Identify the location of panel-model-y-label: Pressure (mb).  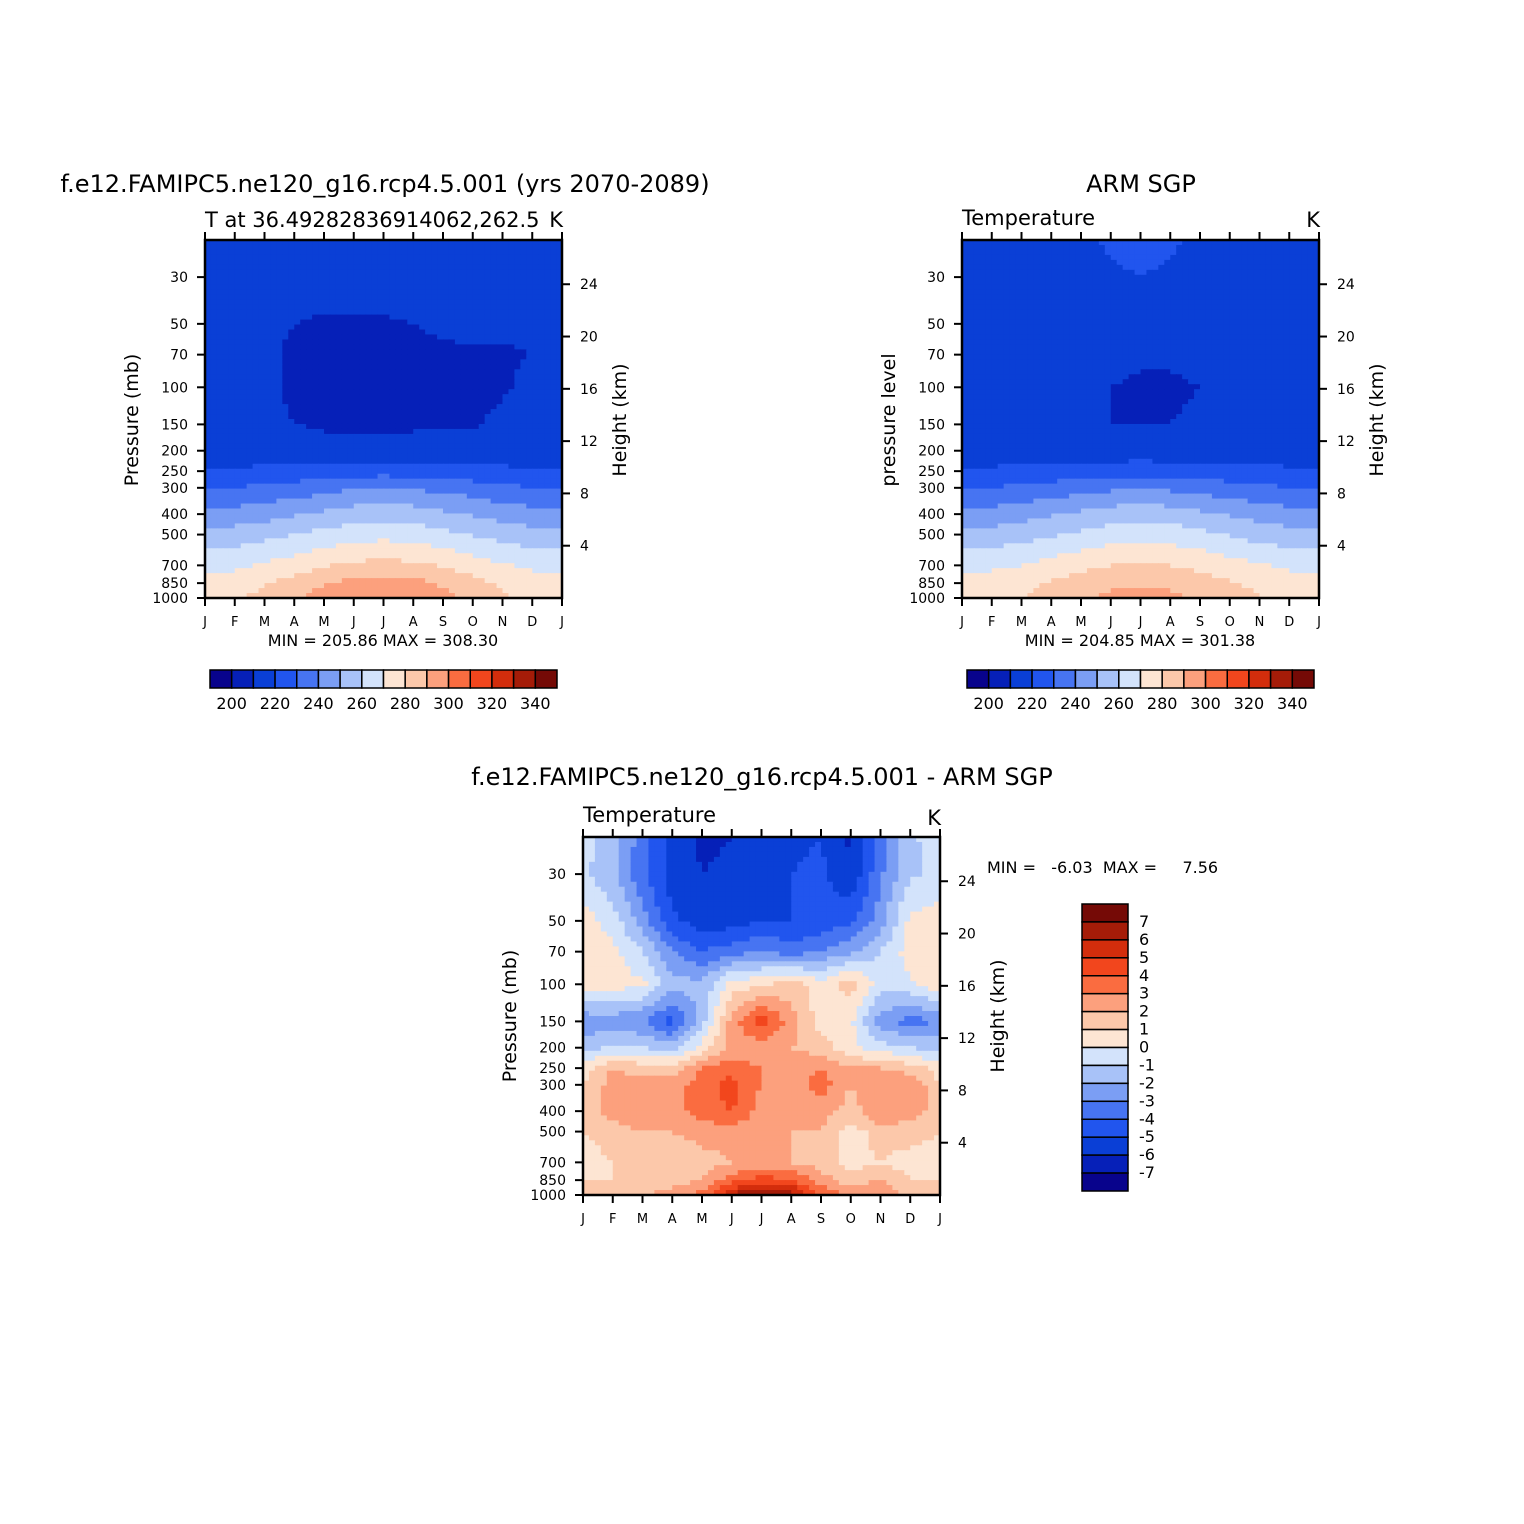
(132, 420).